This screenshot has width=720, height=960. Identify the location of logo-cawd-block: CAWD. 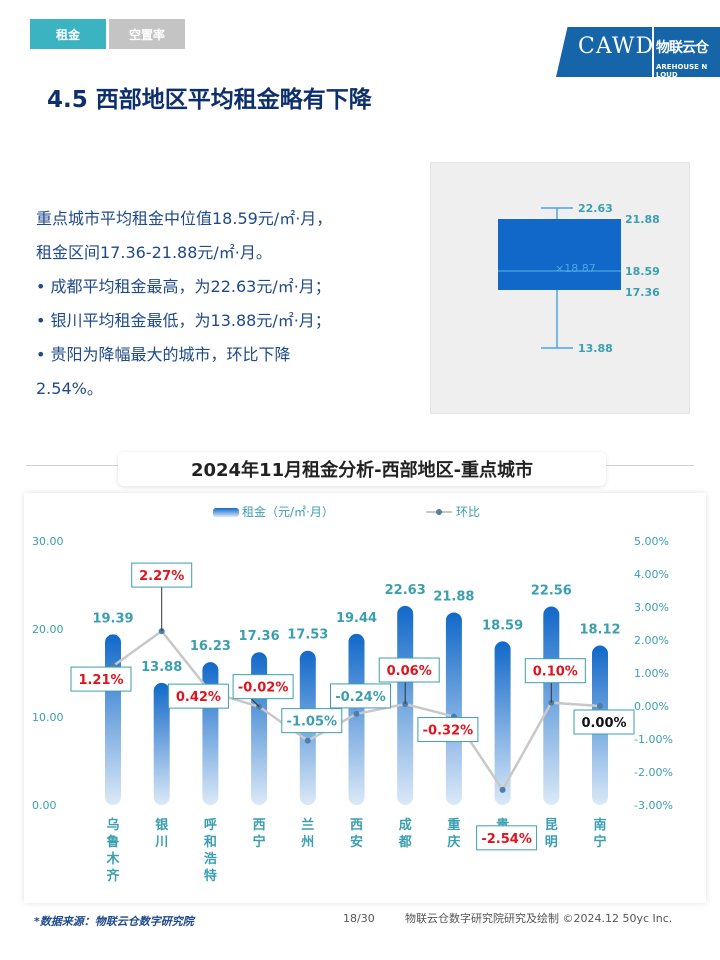
(604, 52).